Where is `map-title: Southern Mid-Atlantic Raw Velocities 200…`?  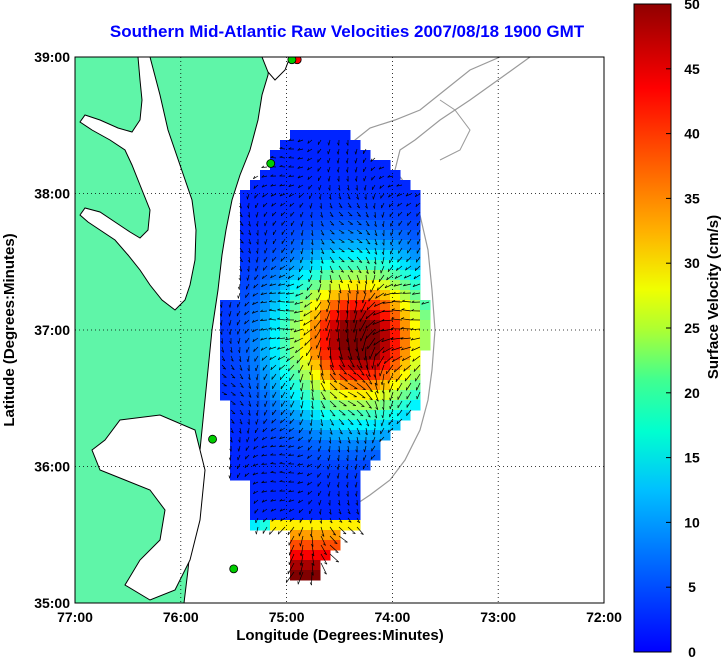
map-title: Southern Mid-Atlantic Raw Velocities 200… is located at coordinates (347, 31).